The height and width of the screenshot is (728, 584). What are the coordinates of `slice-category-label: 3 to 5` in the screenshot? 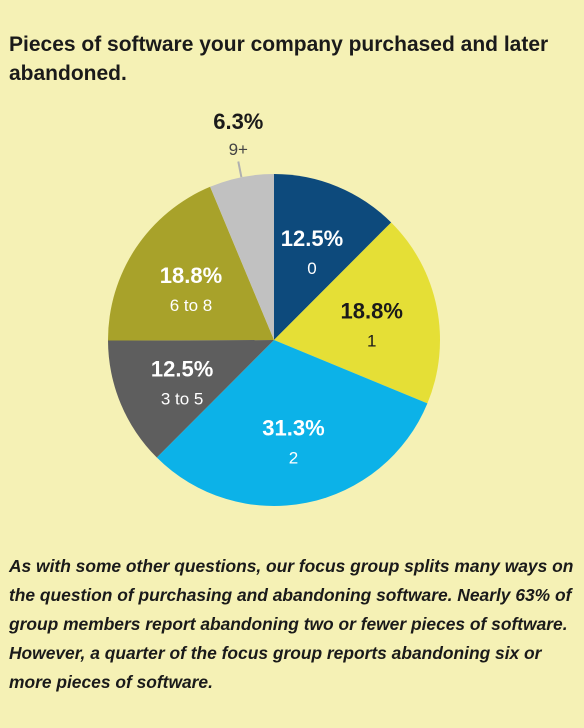 It's located at (182, 398).